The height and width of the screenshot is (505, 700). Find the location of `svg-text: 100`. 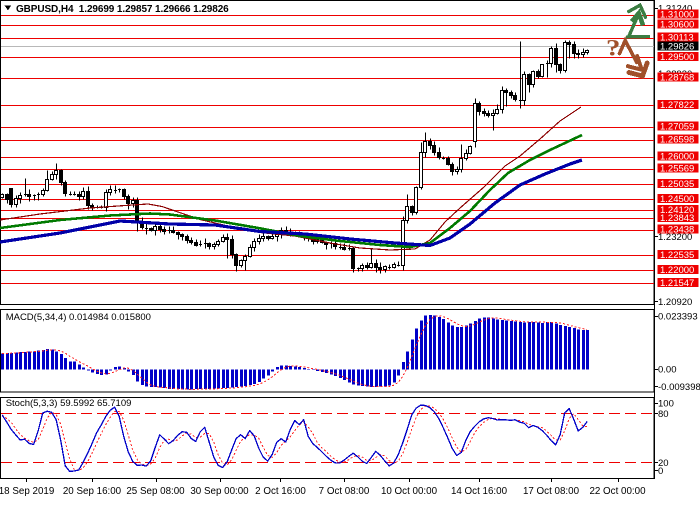

svg-text: 100 is located at coordinates (666, 404).